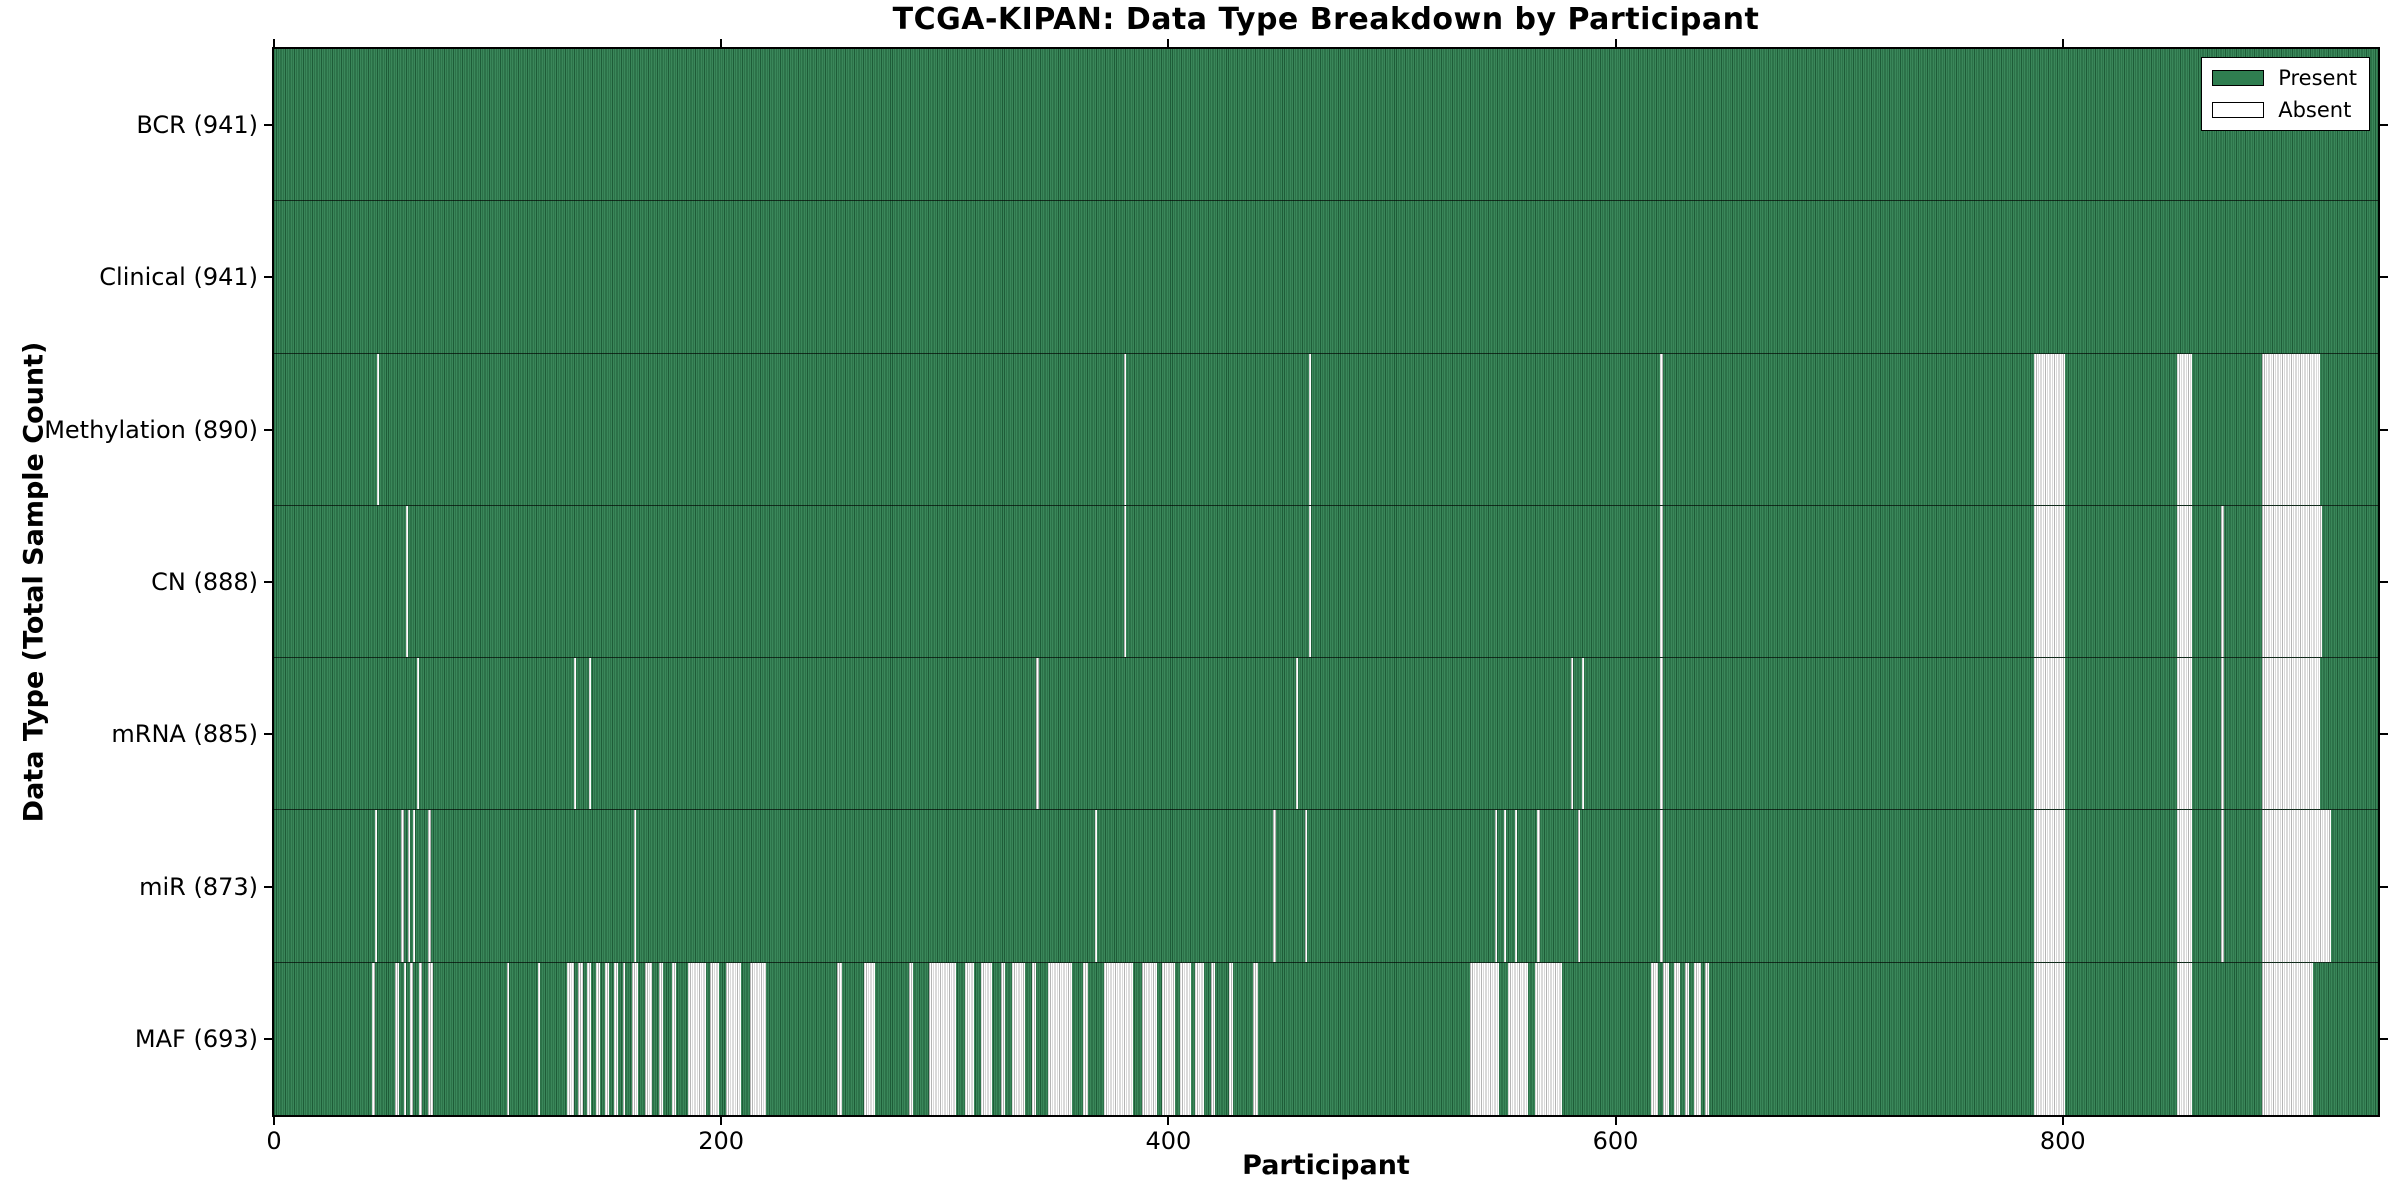 The image size is (2400, 1200). I want to click on y-tick-label: CN (888), so click(204, 582).